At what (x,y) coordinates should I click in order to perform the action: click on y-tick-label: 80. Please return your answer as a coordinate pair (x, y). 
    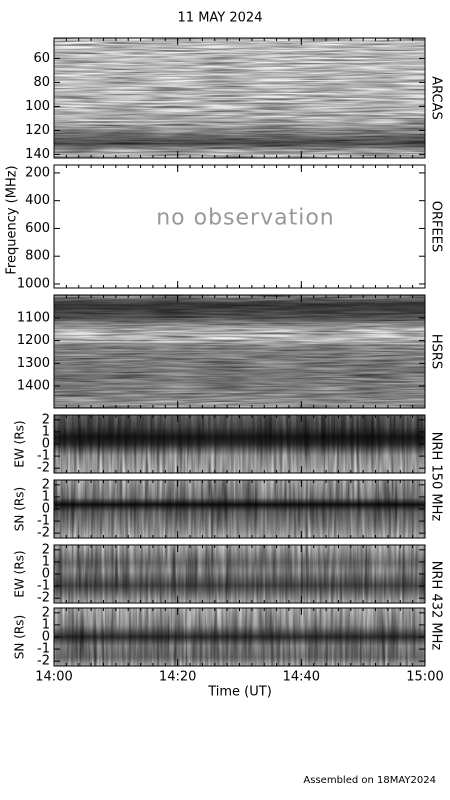
    Looking at the image, I should click on (41, 82).